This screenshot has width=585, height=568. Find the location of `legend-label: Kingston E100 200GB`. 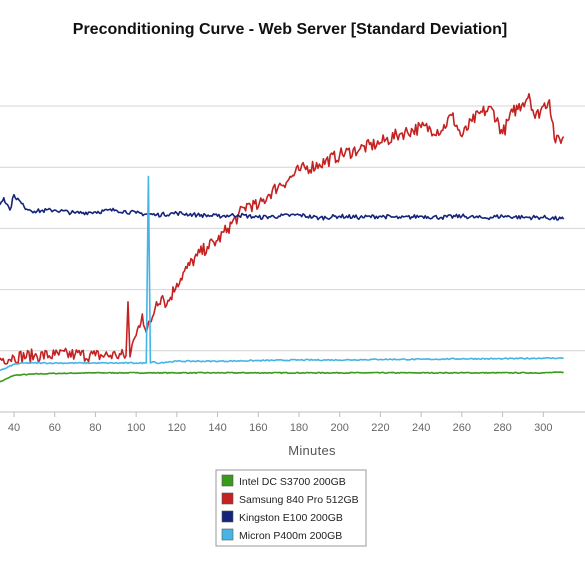

legend-label: Kingston E100 200GB is located at coordinates (291, 518).